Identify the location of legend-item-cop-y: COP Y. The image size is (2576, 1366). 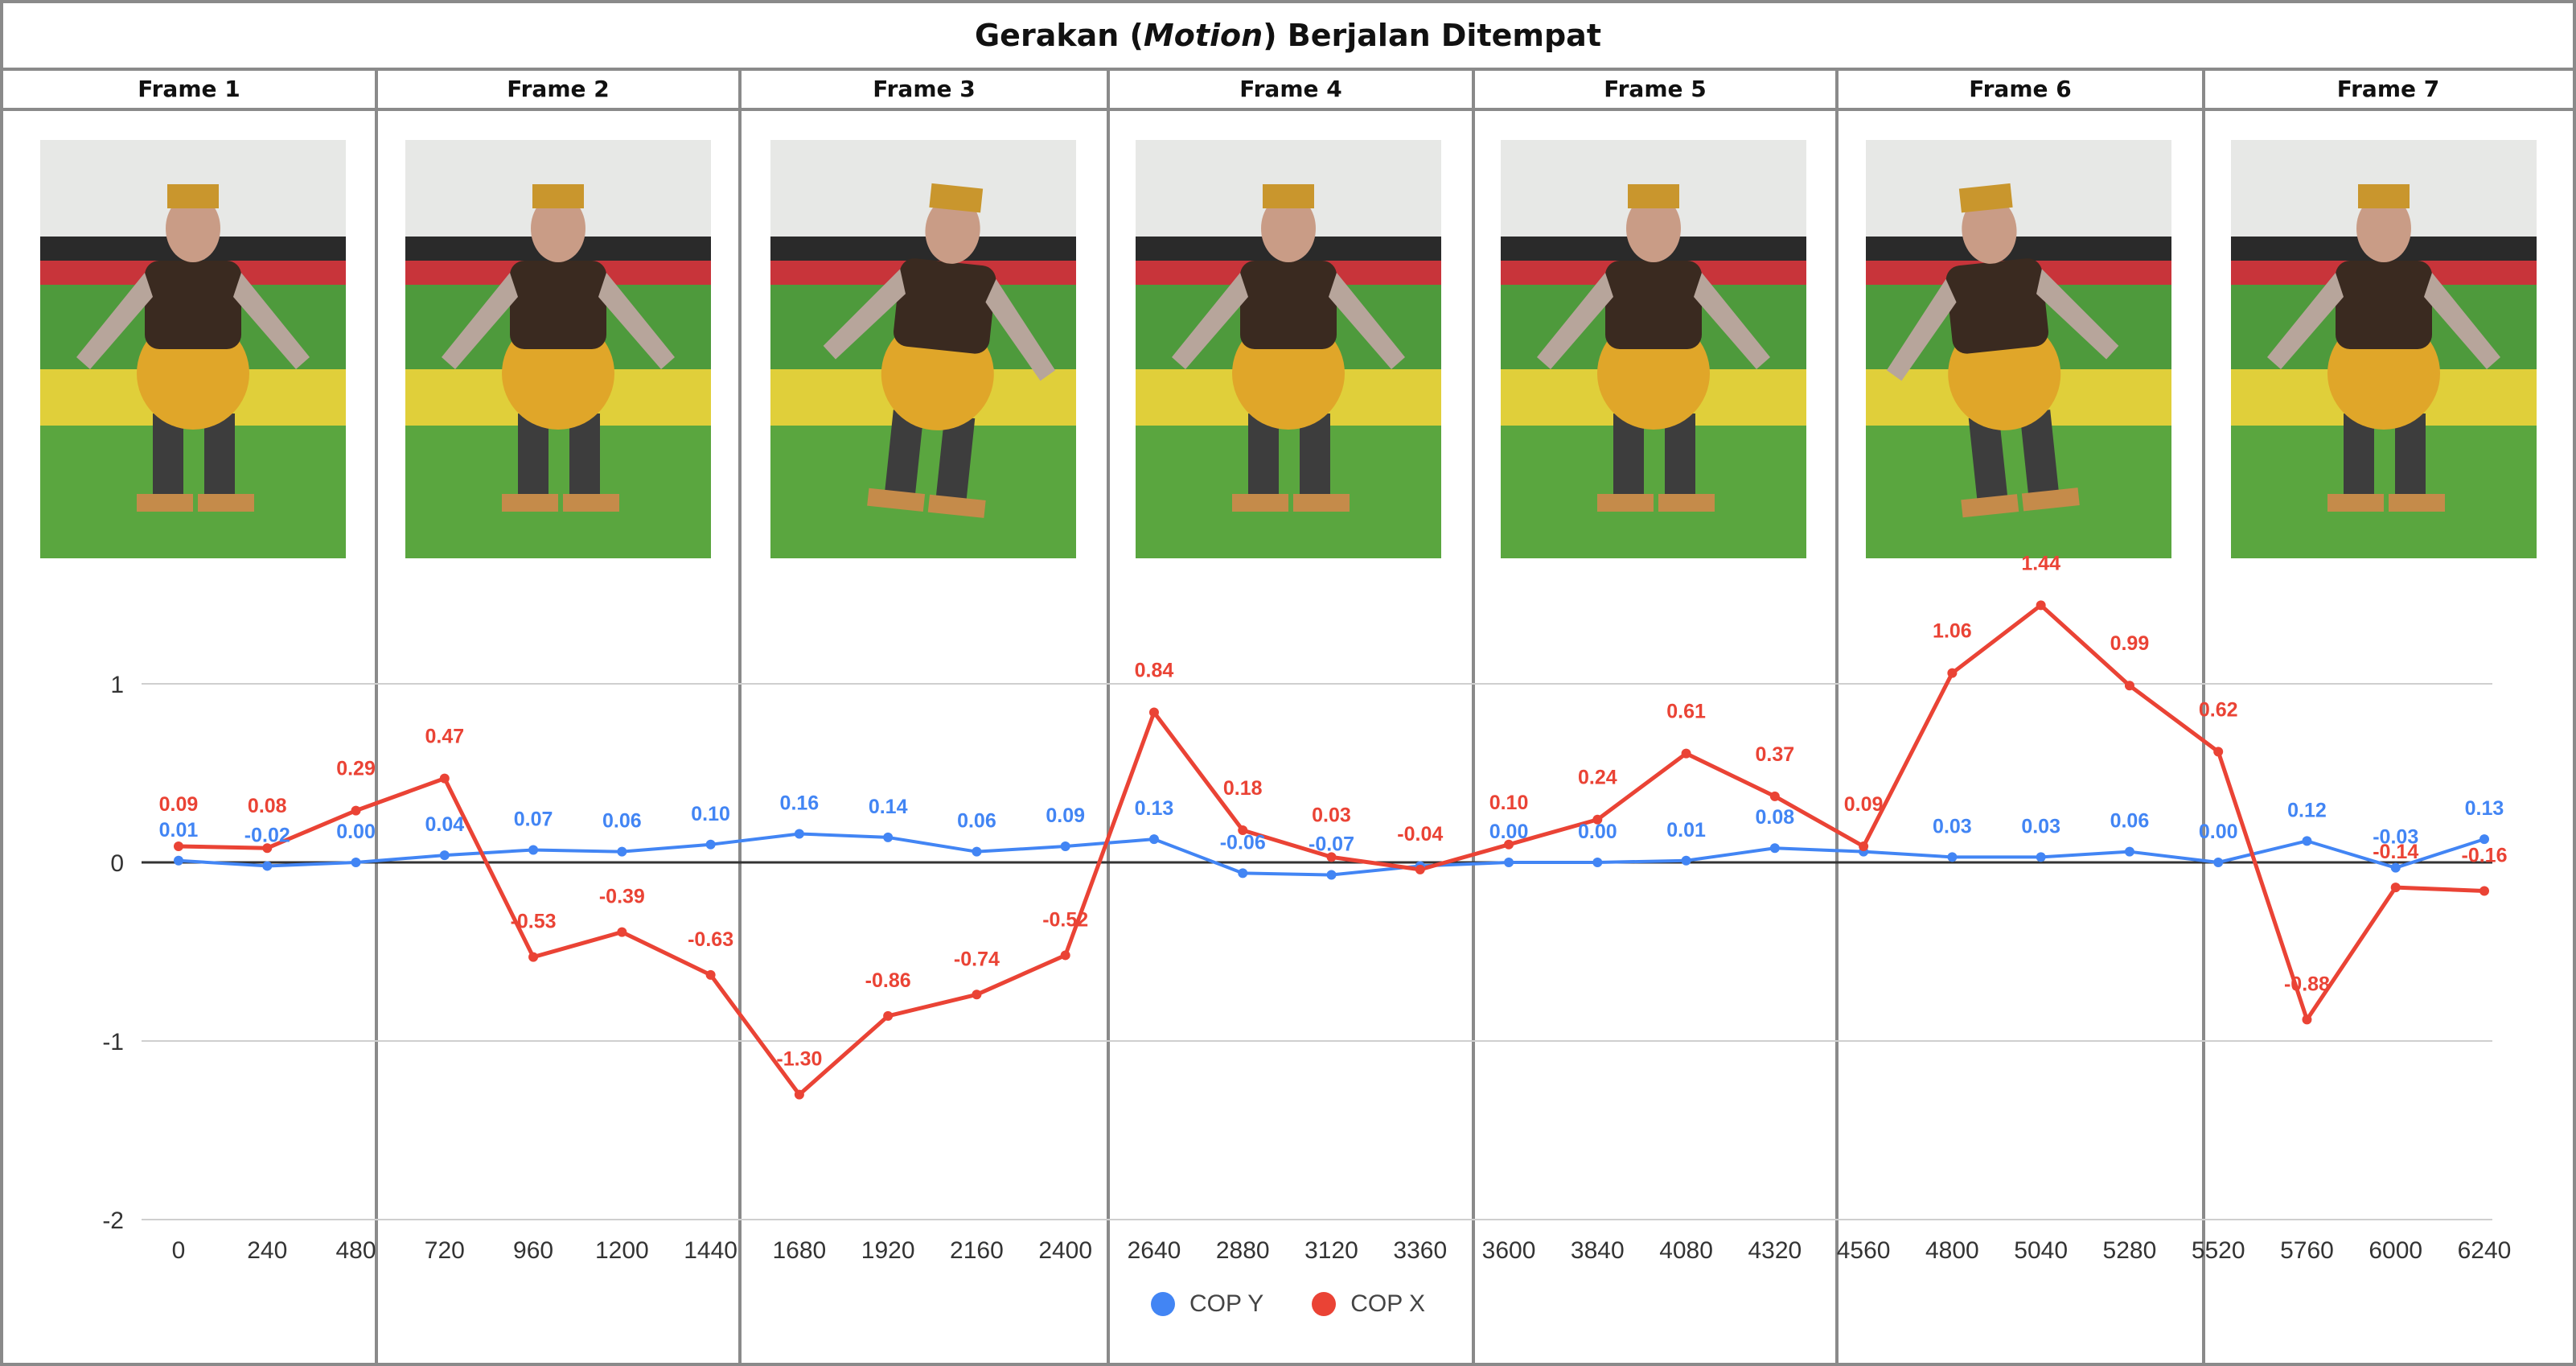
(1207, 1304).